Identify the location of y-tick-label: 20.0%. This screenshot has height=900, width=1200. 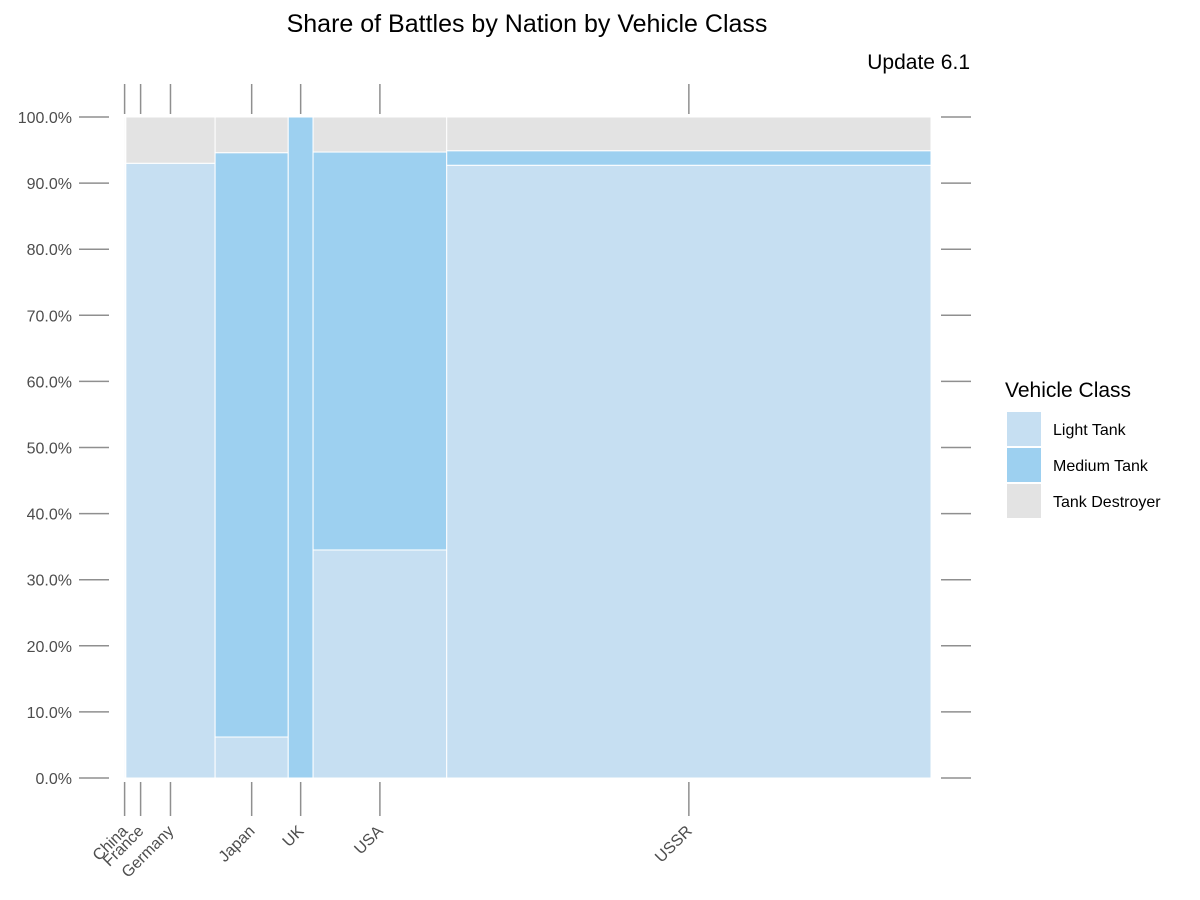
(49, 647).